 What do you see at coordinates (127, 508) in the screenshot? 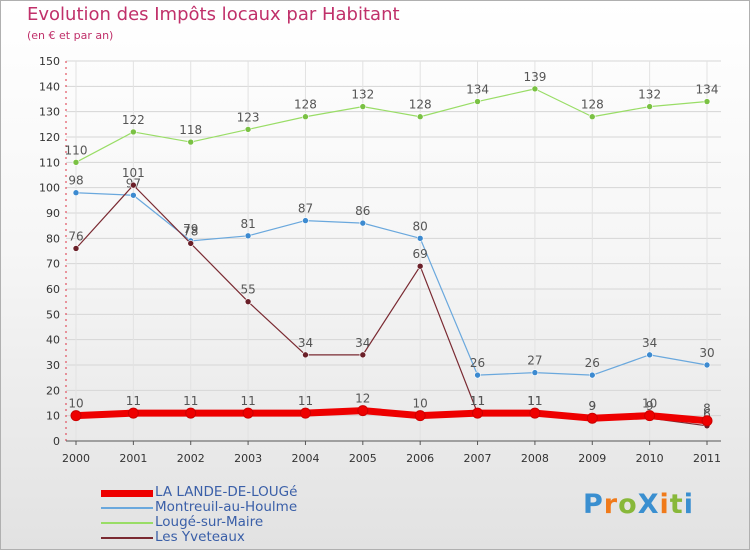
I see `legend-swatch` at bounding box center [127, 508].